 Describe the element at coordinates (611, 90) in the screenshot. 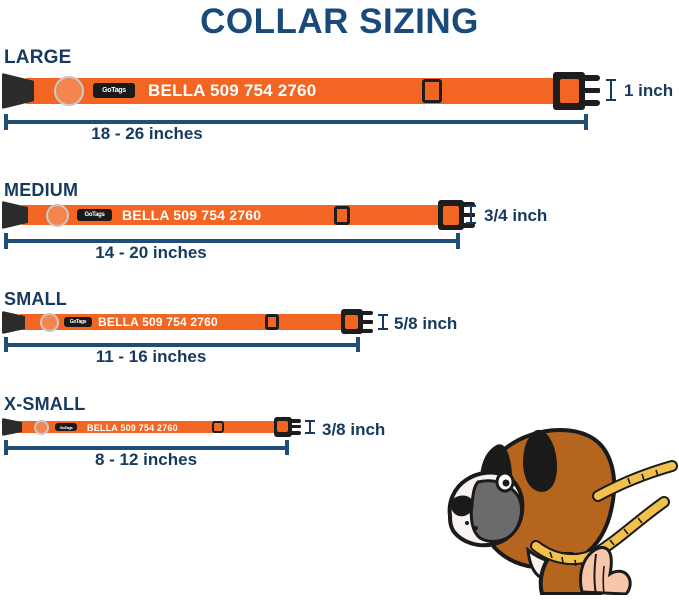

I see `width-indicator-large` at that location.